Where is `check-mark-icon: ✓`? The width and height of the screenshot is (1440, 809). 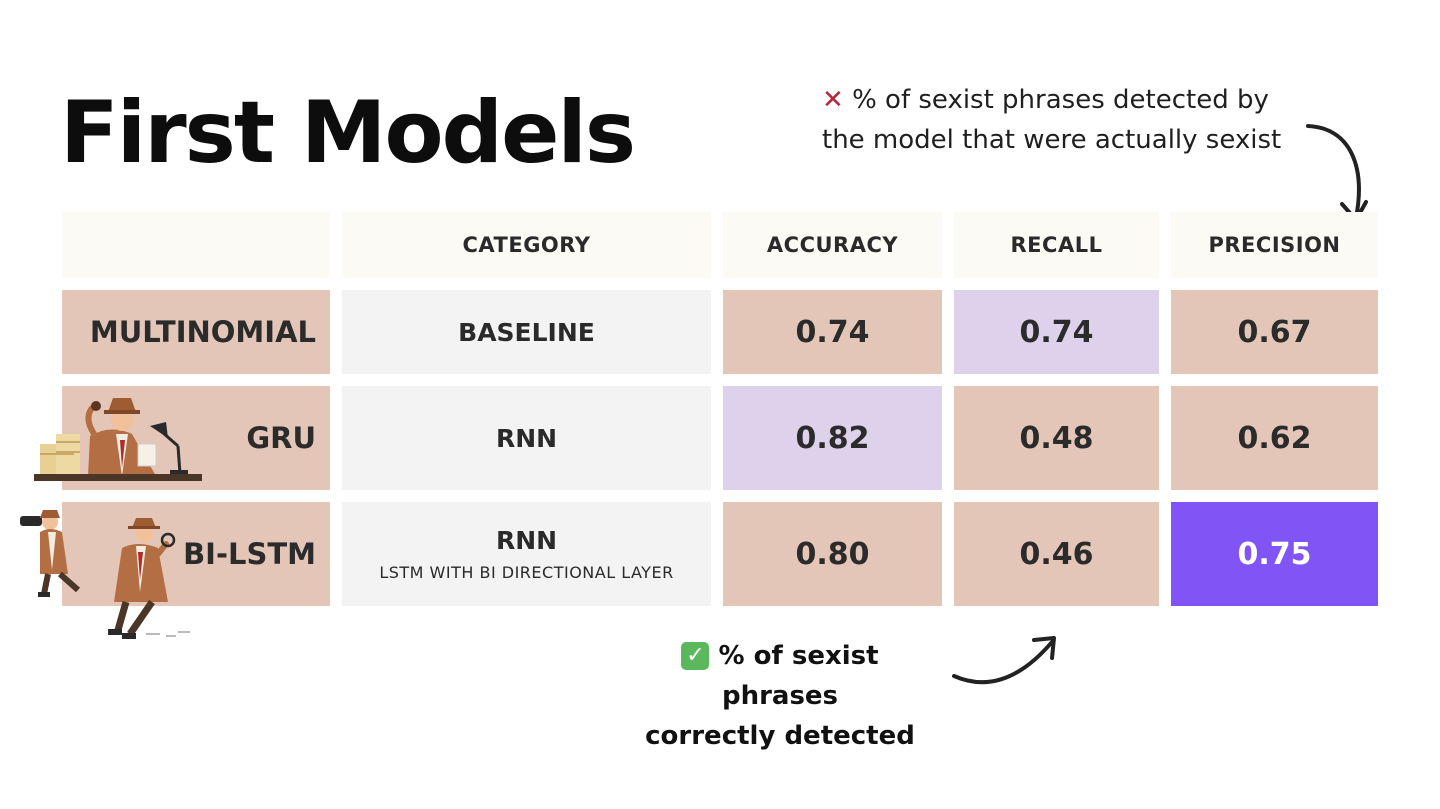 check-mark-icon: ✓ is located at coordinates (695, 656).